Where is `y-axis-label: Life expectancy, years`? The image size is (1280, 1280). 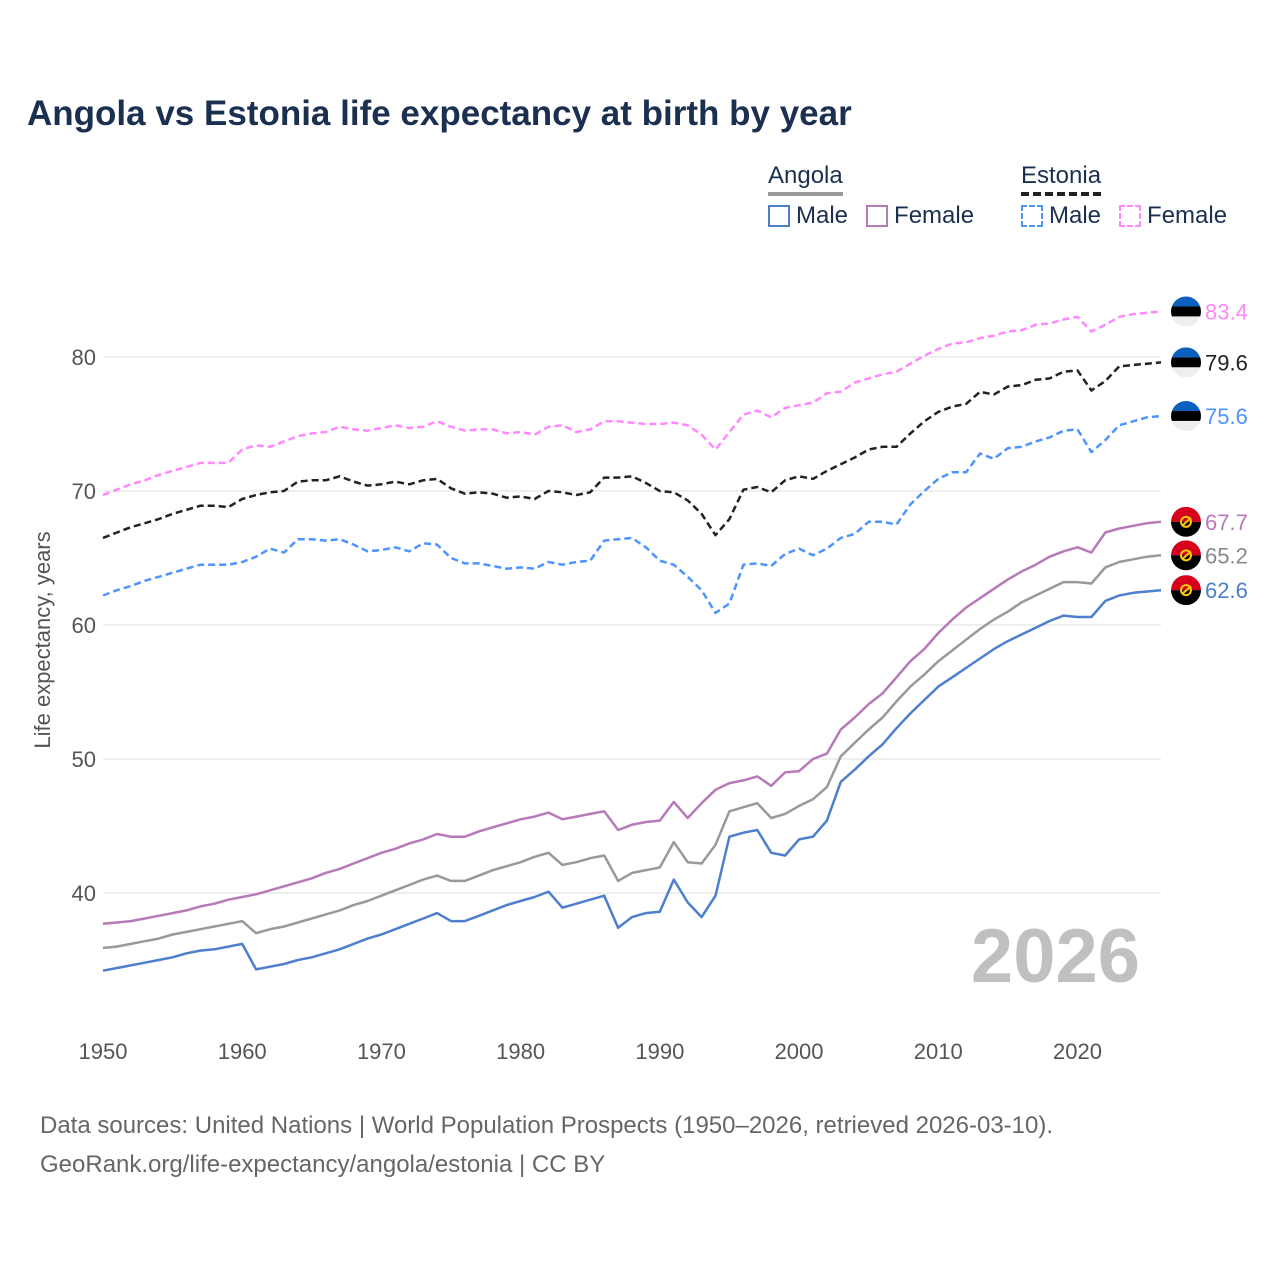 y-axis-label: Life expectancy, years is located at coordinates (42, 639).